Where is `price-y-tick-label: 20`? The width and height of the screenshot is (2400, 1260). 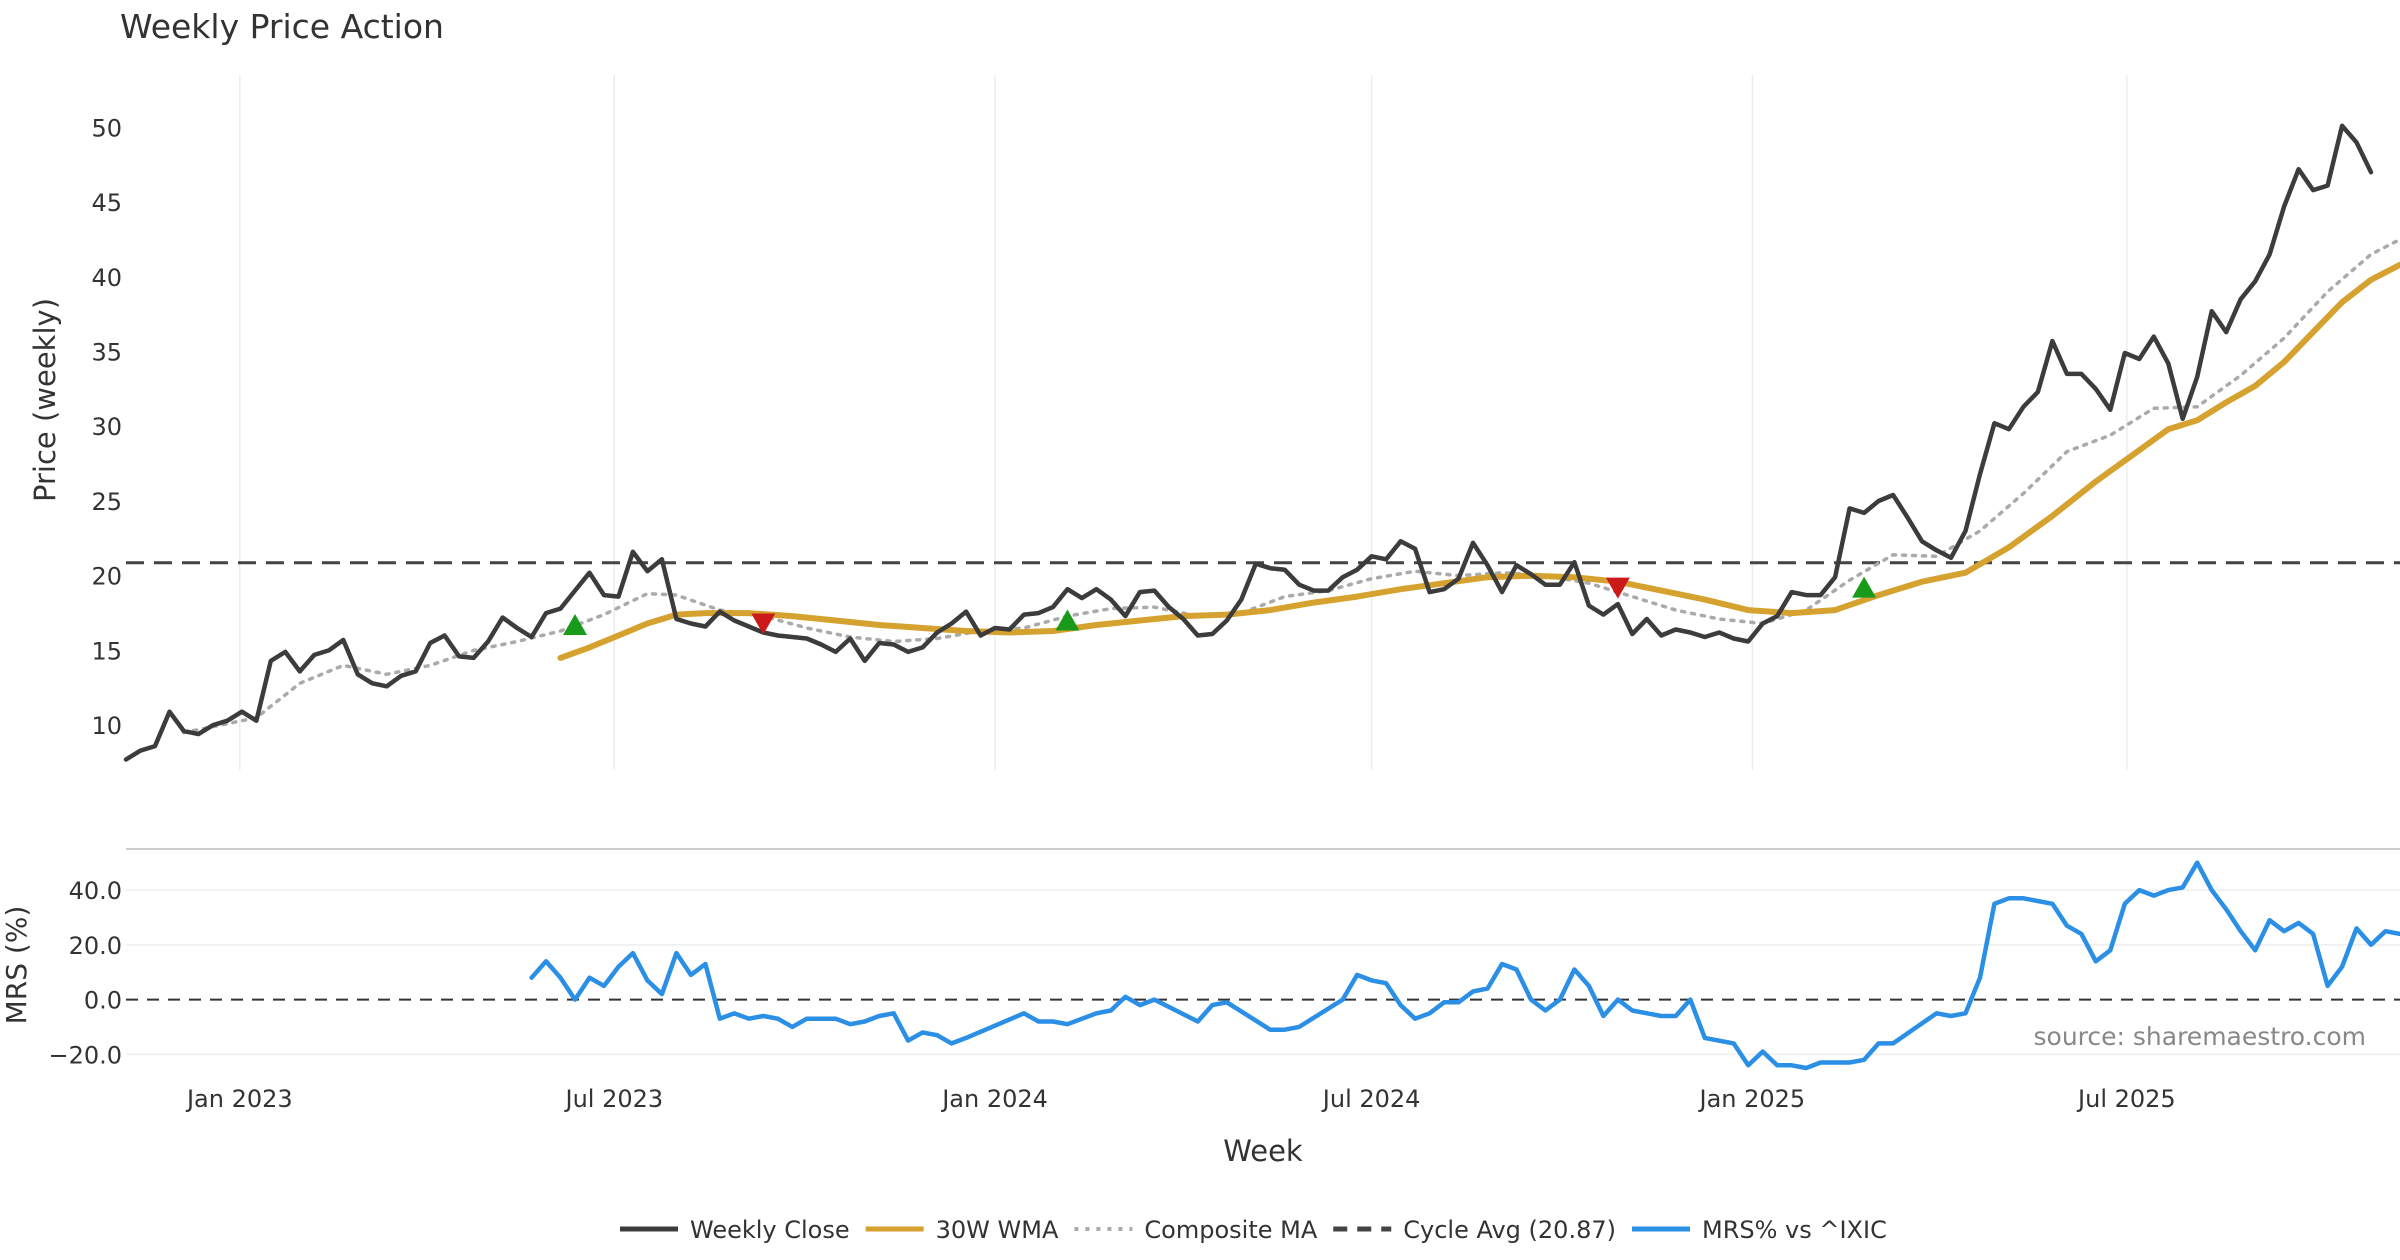
price-y-tick-label: 20 is located at coordinates (106, 577).